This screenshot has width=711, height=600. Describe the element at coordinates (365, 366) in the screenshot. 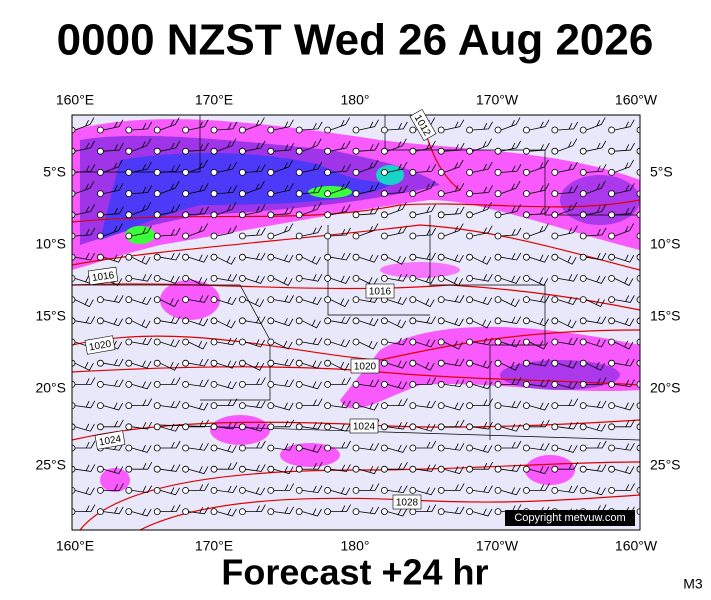

I see `isobar-label-box` at that location.